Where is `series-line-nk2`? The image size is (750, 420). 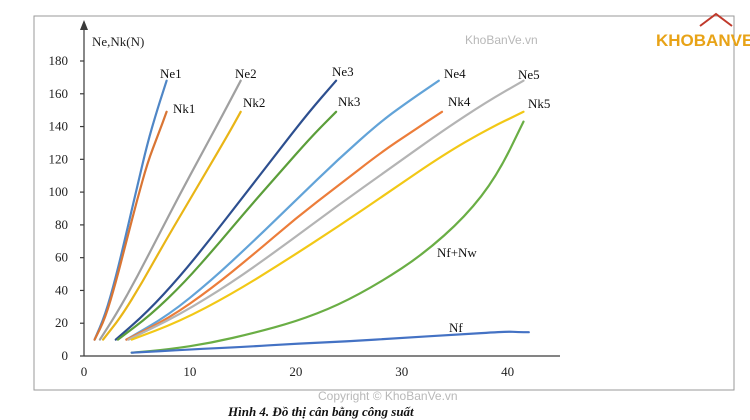
series-line-nk2 is located at coordinates (172, 225).